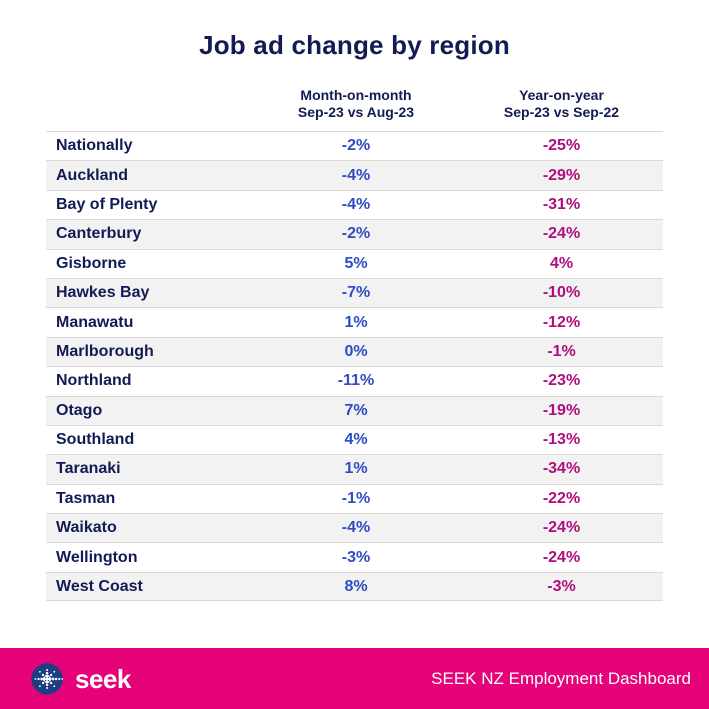 This screenshot has width=709, height=709. Describe the element at coordinates (86, 498) in the screenshot. I see `region-name: Tasman` at that location.